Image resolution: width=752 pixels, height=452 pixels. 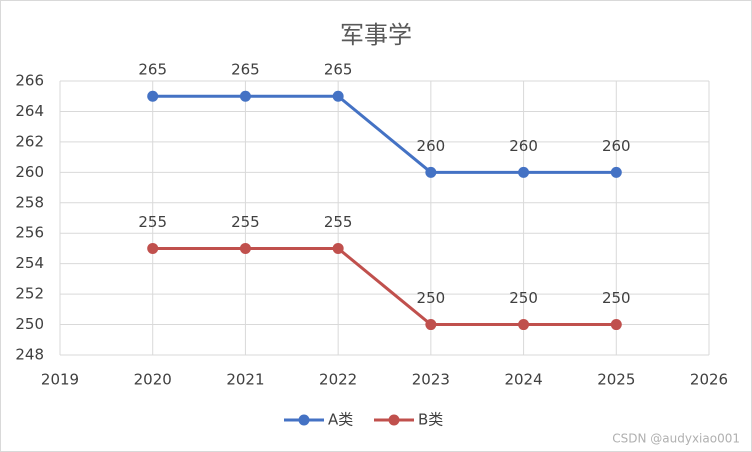 I want to click on y-tick-label: 252, so click(x=29, y=294).